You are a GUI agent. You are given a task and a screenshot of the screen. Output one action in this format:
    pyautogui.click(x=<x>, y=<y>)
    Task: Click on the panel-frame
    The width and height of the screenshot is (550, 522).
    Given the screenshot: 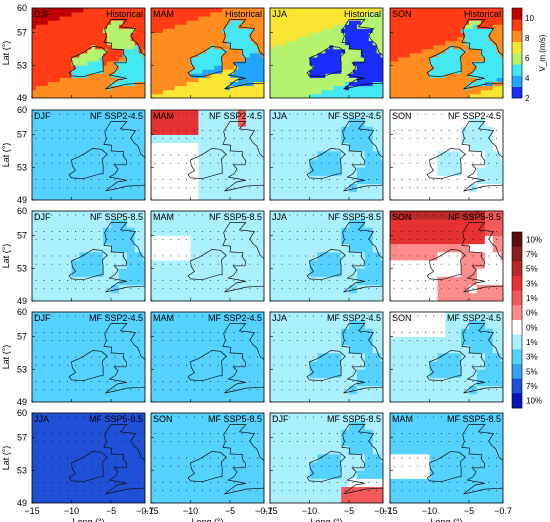 What is the action you would take?
    pyautogui.click(x=207, y=53)
    